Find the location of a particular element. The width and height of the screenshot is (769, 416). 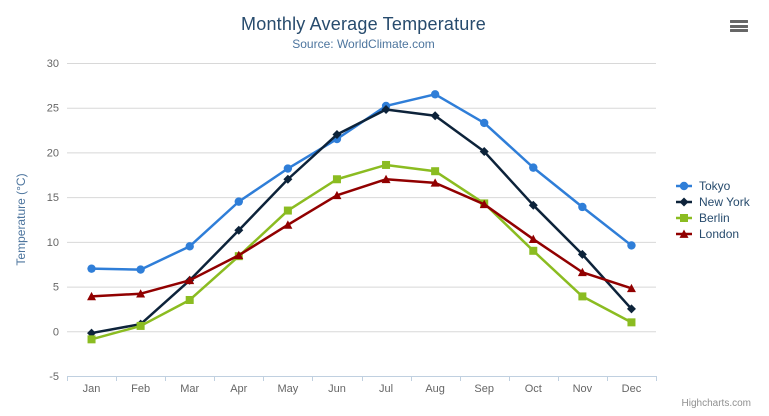

legend-item-berlin: Berlin is located at coordinates (713, 218).